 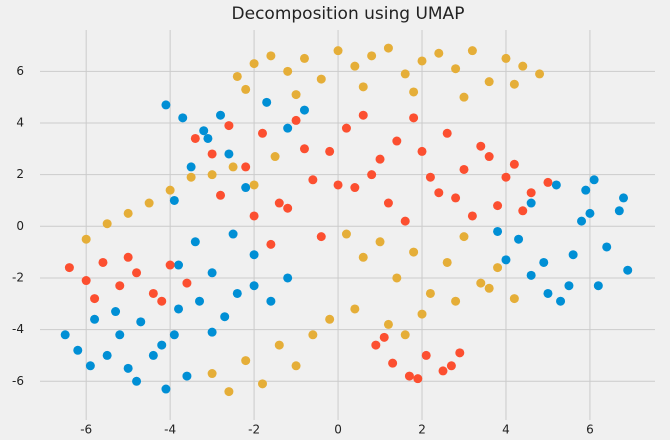 What do you see at coordinates (254, 430) in the screenshot?
I see `x-tick-label: -2` at bounding box center [254, 430].